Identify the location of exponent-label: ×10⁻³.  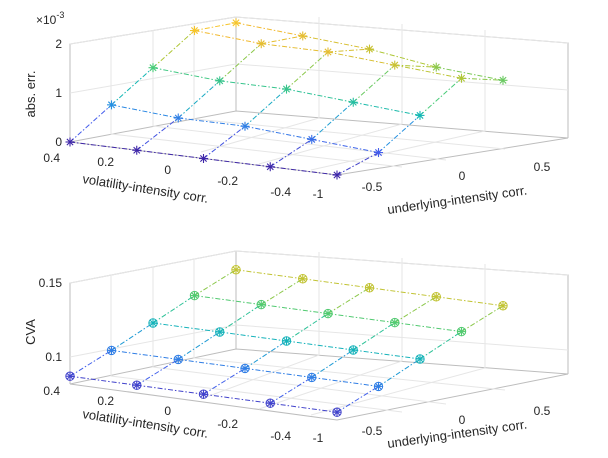
(50, 18).